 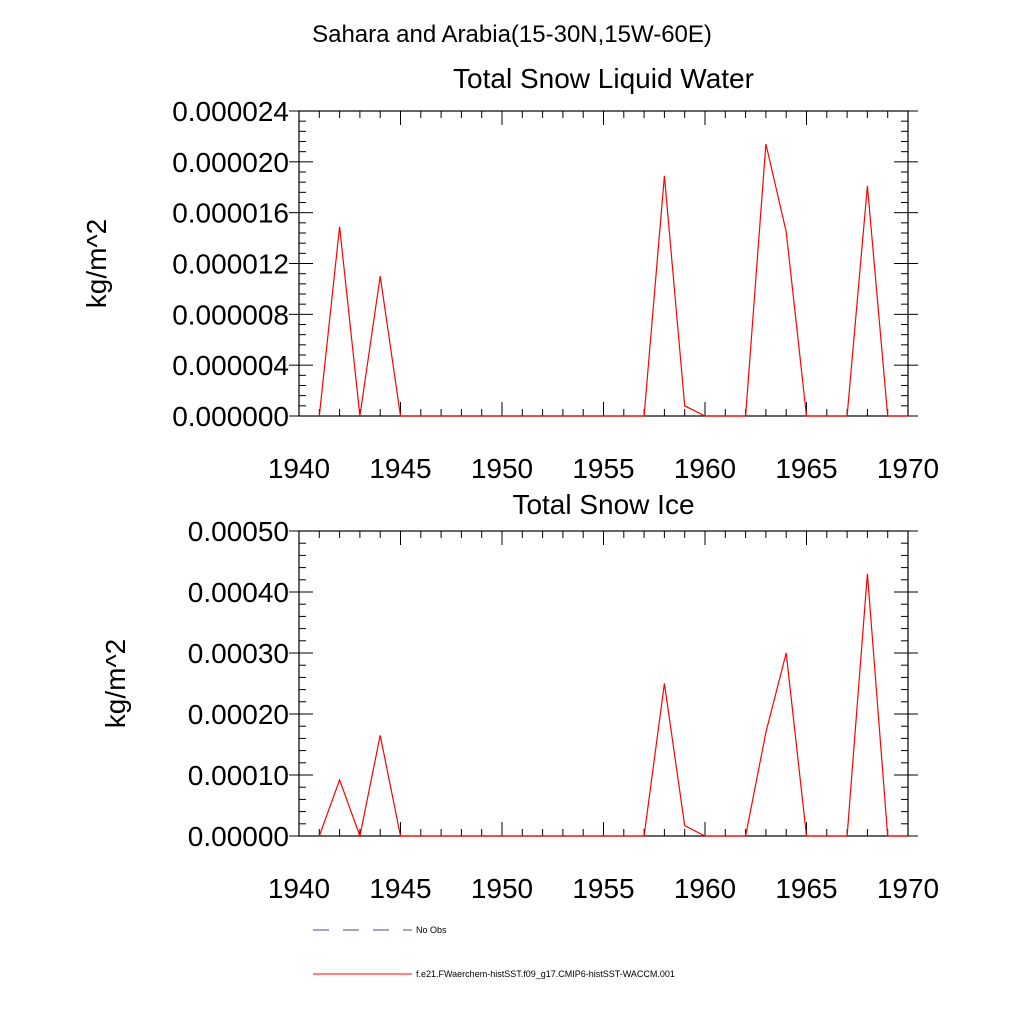 What do you see at coordinates (230, 365) in the screenshot?
I see `y-tick-label: 0.000004` at bounding box center [230, 365].